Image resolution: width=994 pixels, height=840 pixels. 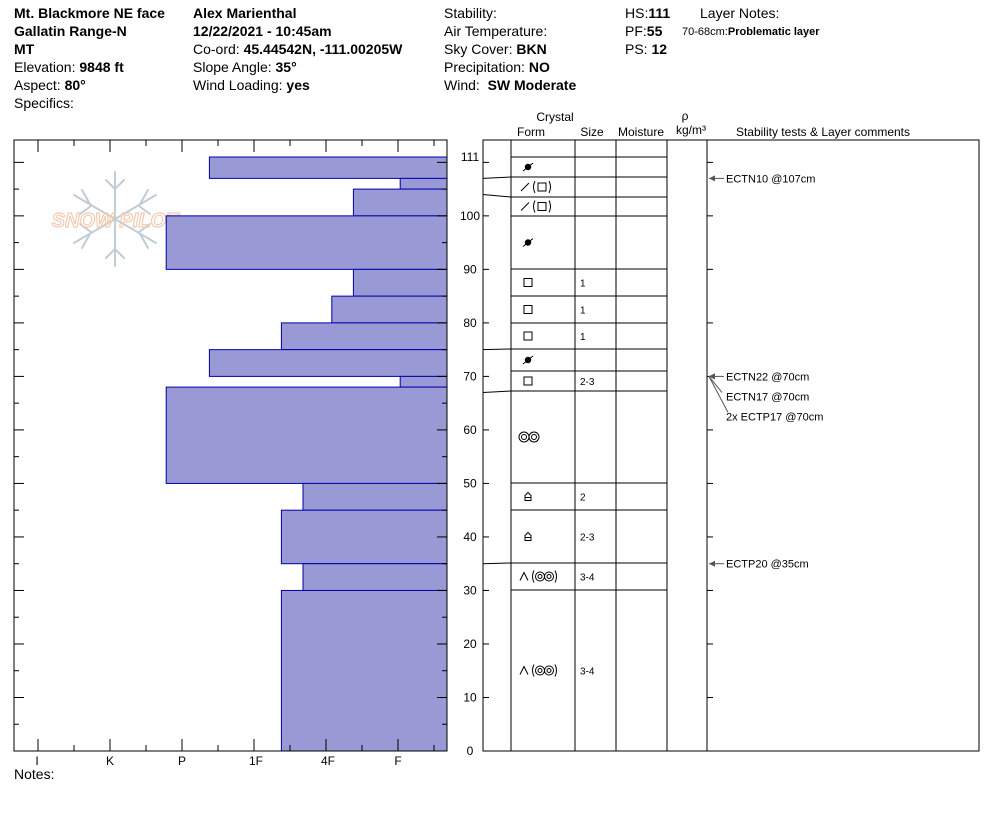 What do you see at coordinates (646, 49) in the screenshot?
I see `ski-penetration: PS: 12` at bounding box center [646, 49].